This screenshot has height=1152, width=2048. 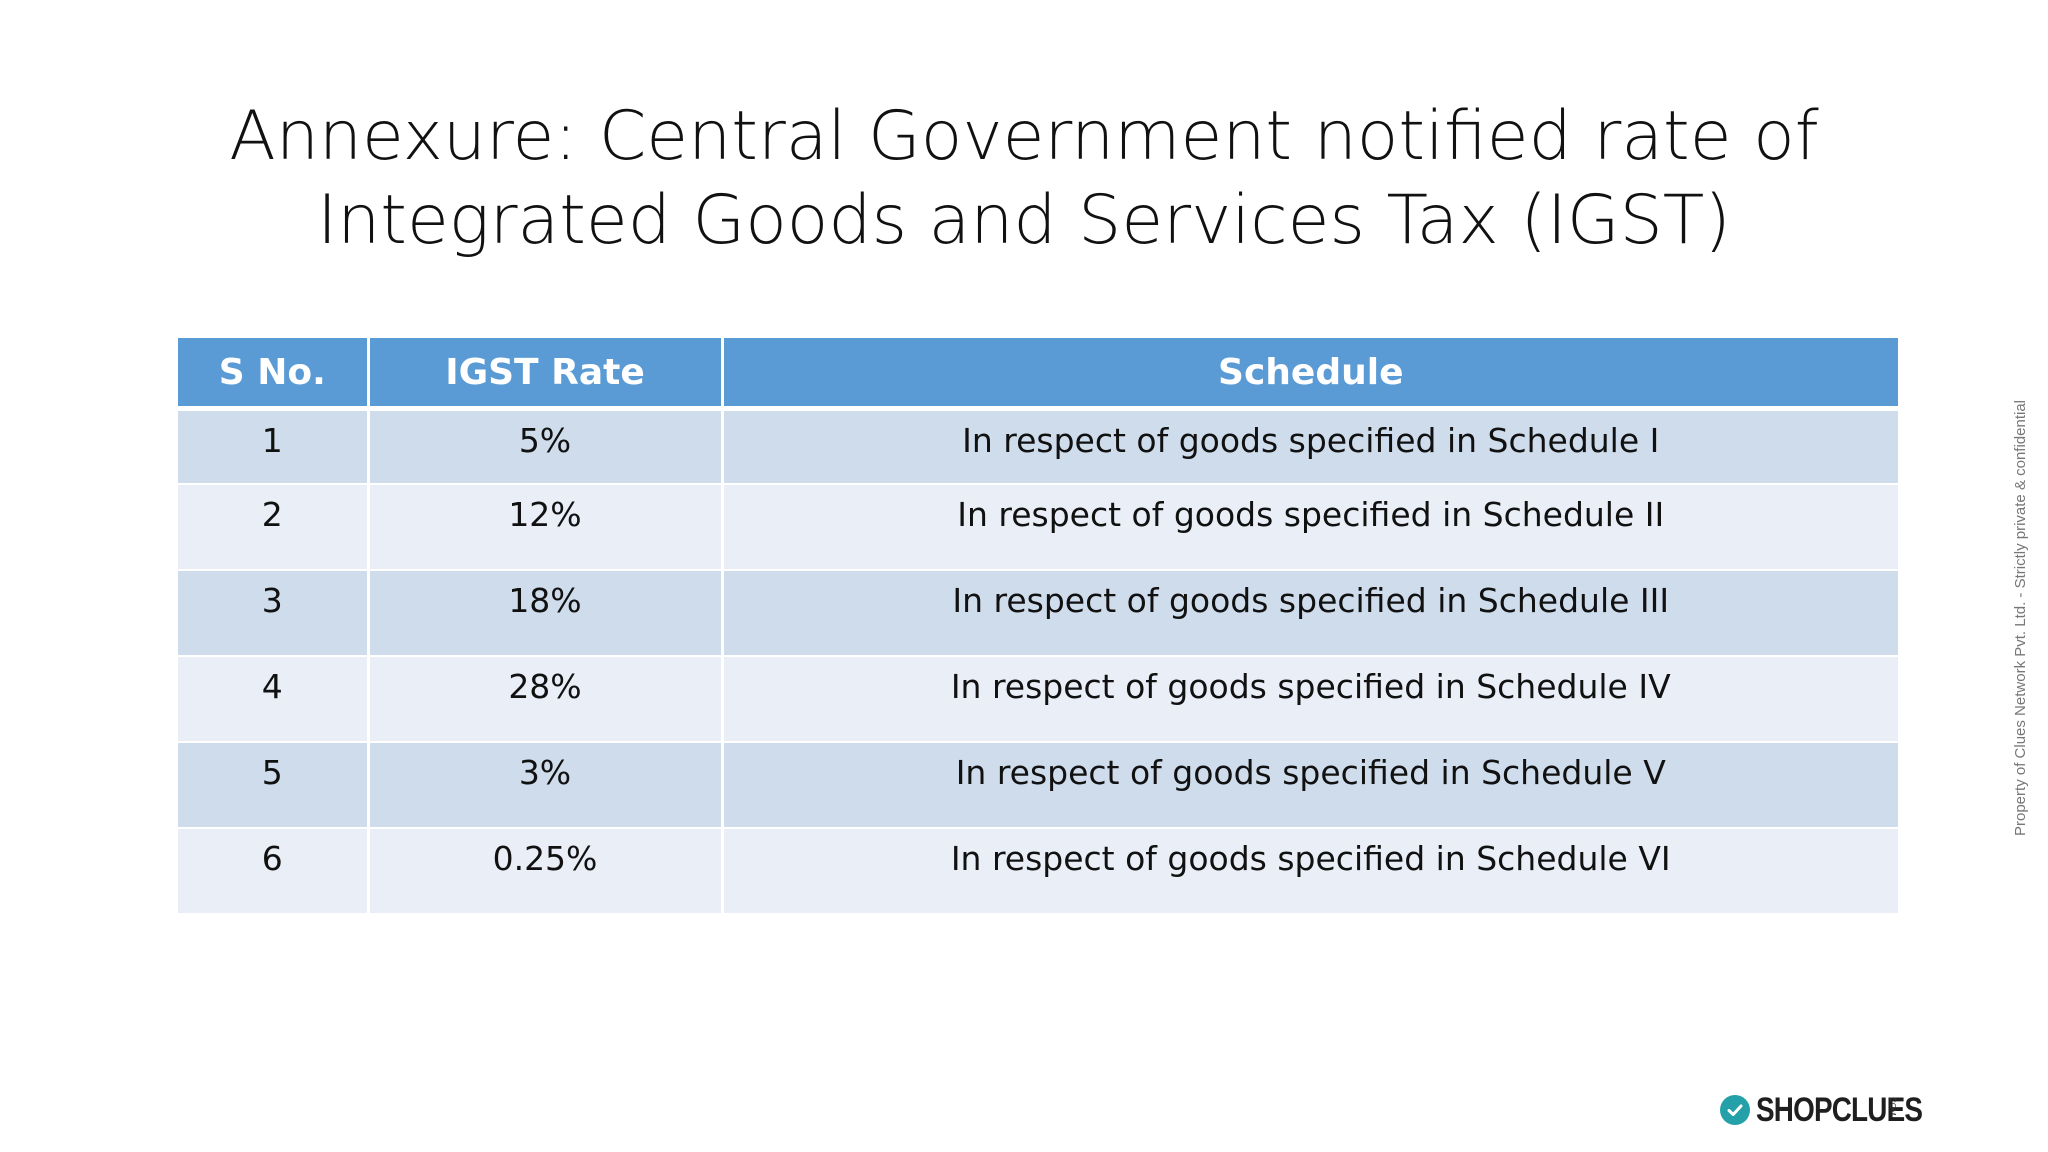 What do you see at coordinates (546, 446) in the screenshot?
I see `cell-igst-rate: 5%` at bounding box center [546, 446].